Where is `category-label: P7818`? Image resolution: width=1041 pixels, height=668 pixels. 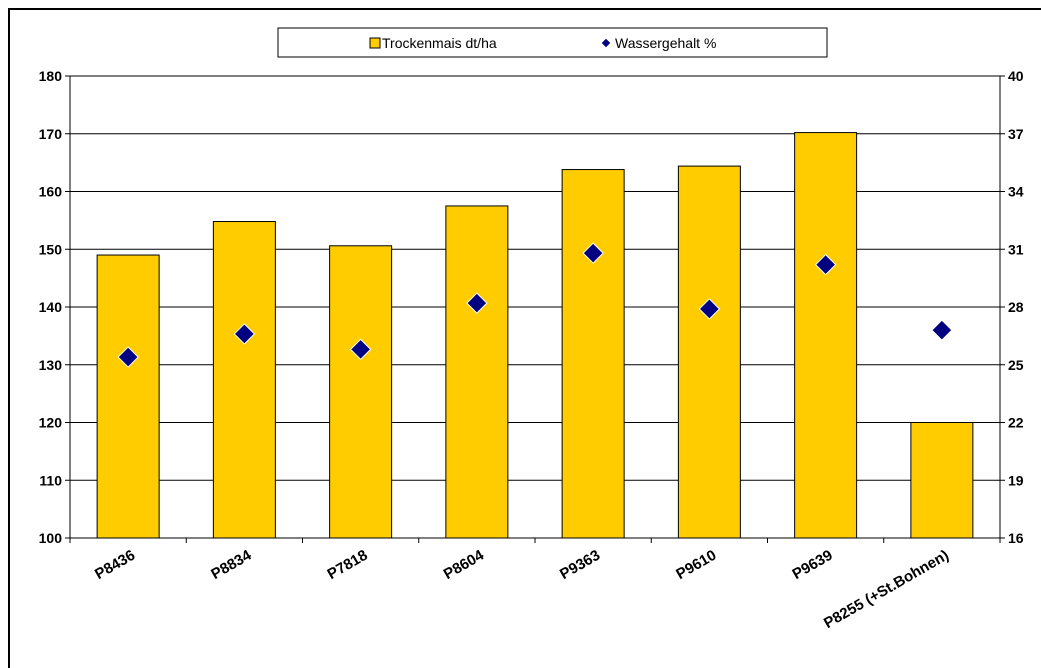 category-label: P7818 is located at coordinates (348, 565).